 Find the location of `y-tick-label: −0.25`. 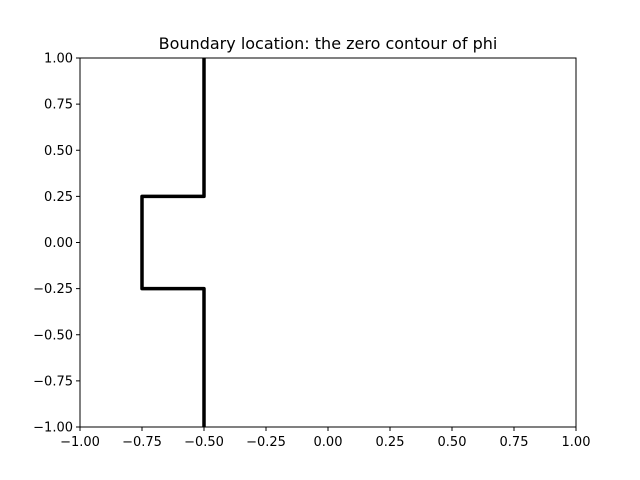

y-tick-label: −0.25 is located at coordinates (53, 289).